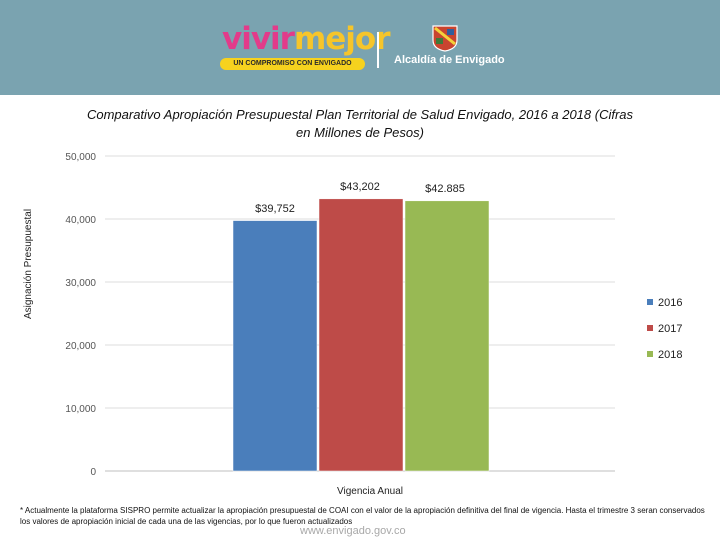  What do you see at coordinates (292, 64) in the screenshot?
I see `logo-tagline: UN COMPROMISO CON ENVIGADO` at bounding box center [292, 64].